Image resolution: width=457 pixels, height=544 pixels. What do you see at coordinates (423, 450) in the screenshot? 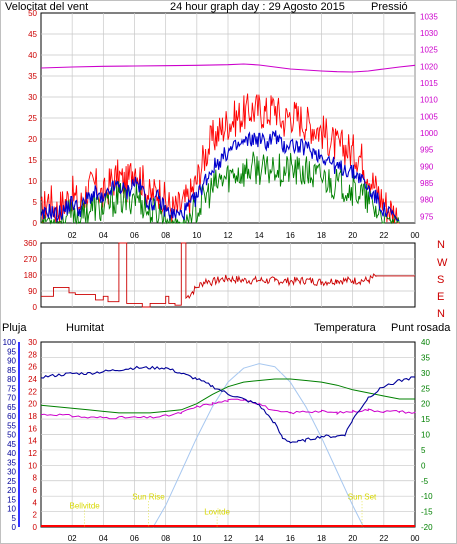
I see `temperature-tick-label: 5` at bounding box center [423, 450].